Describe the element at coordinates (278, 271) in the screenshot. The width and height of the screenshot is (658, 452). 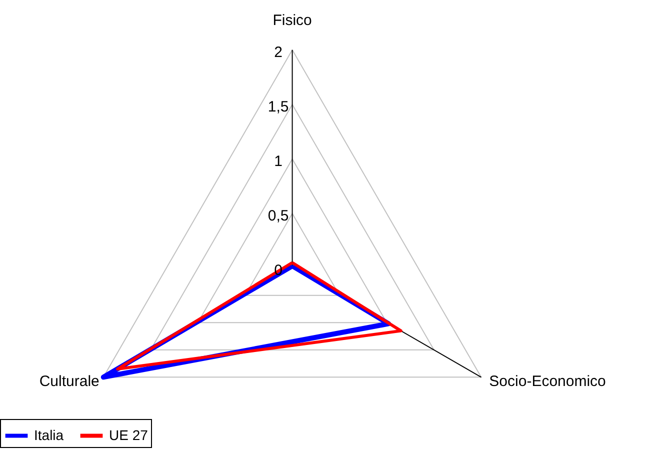
I see `y-tick-label: 0` at that location.